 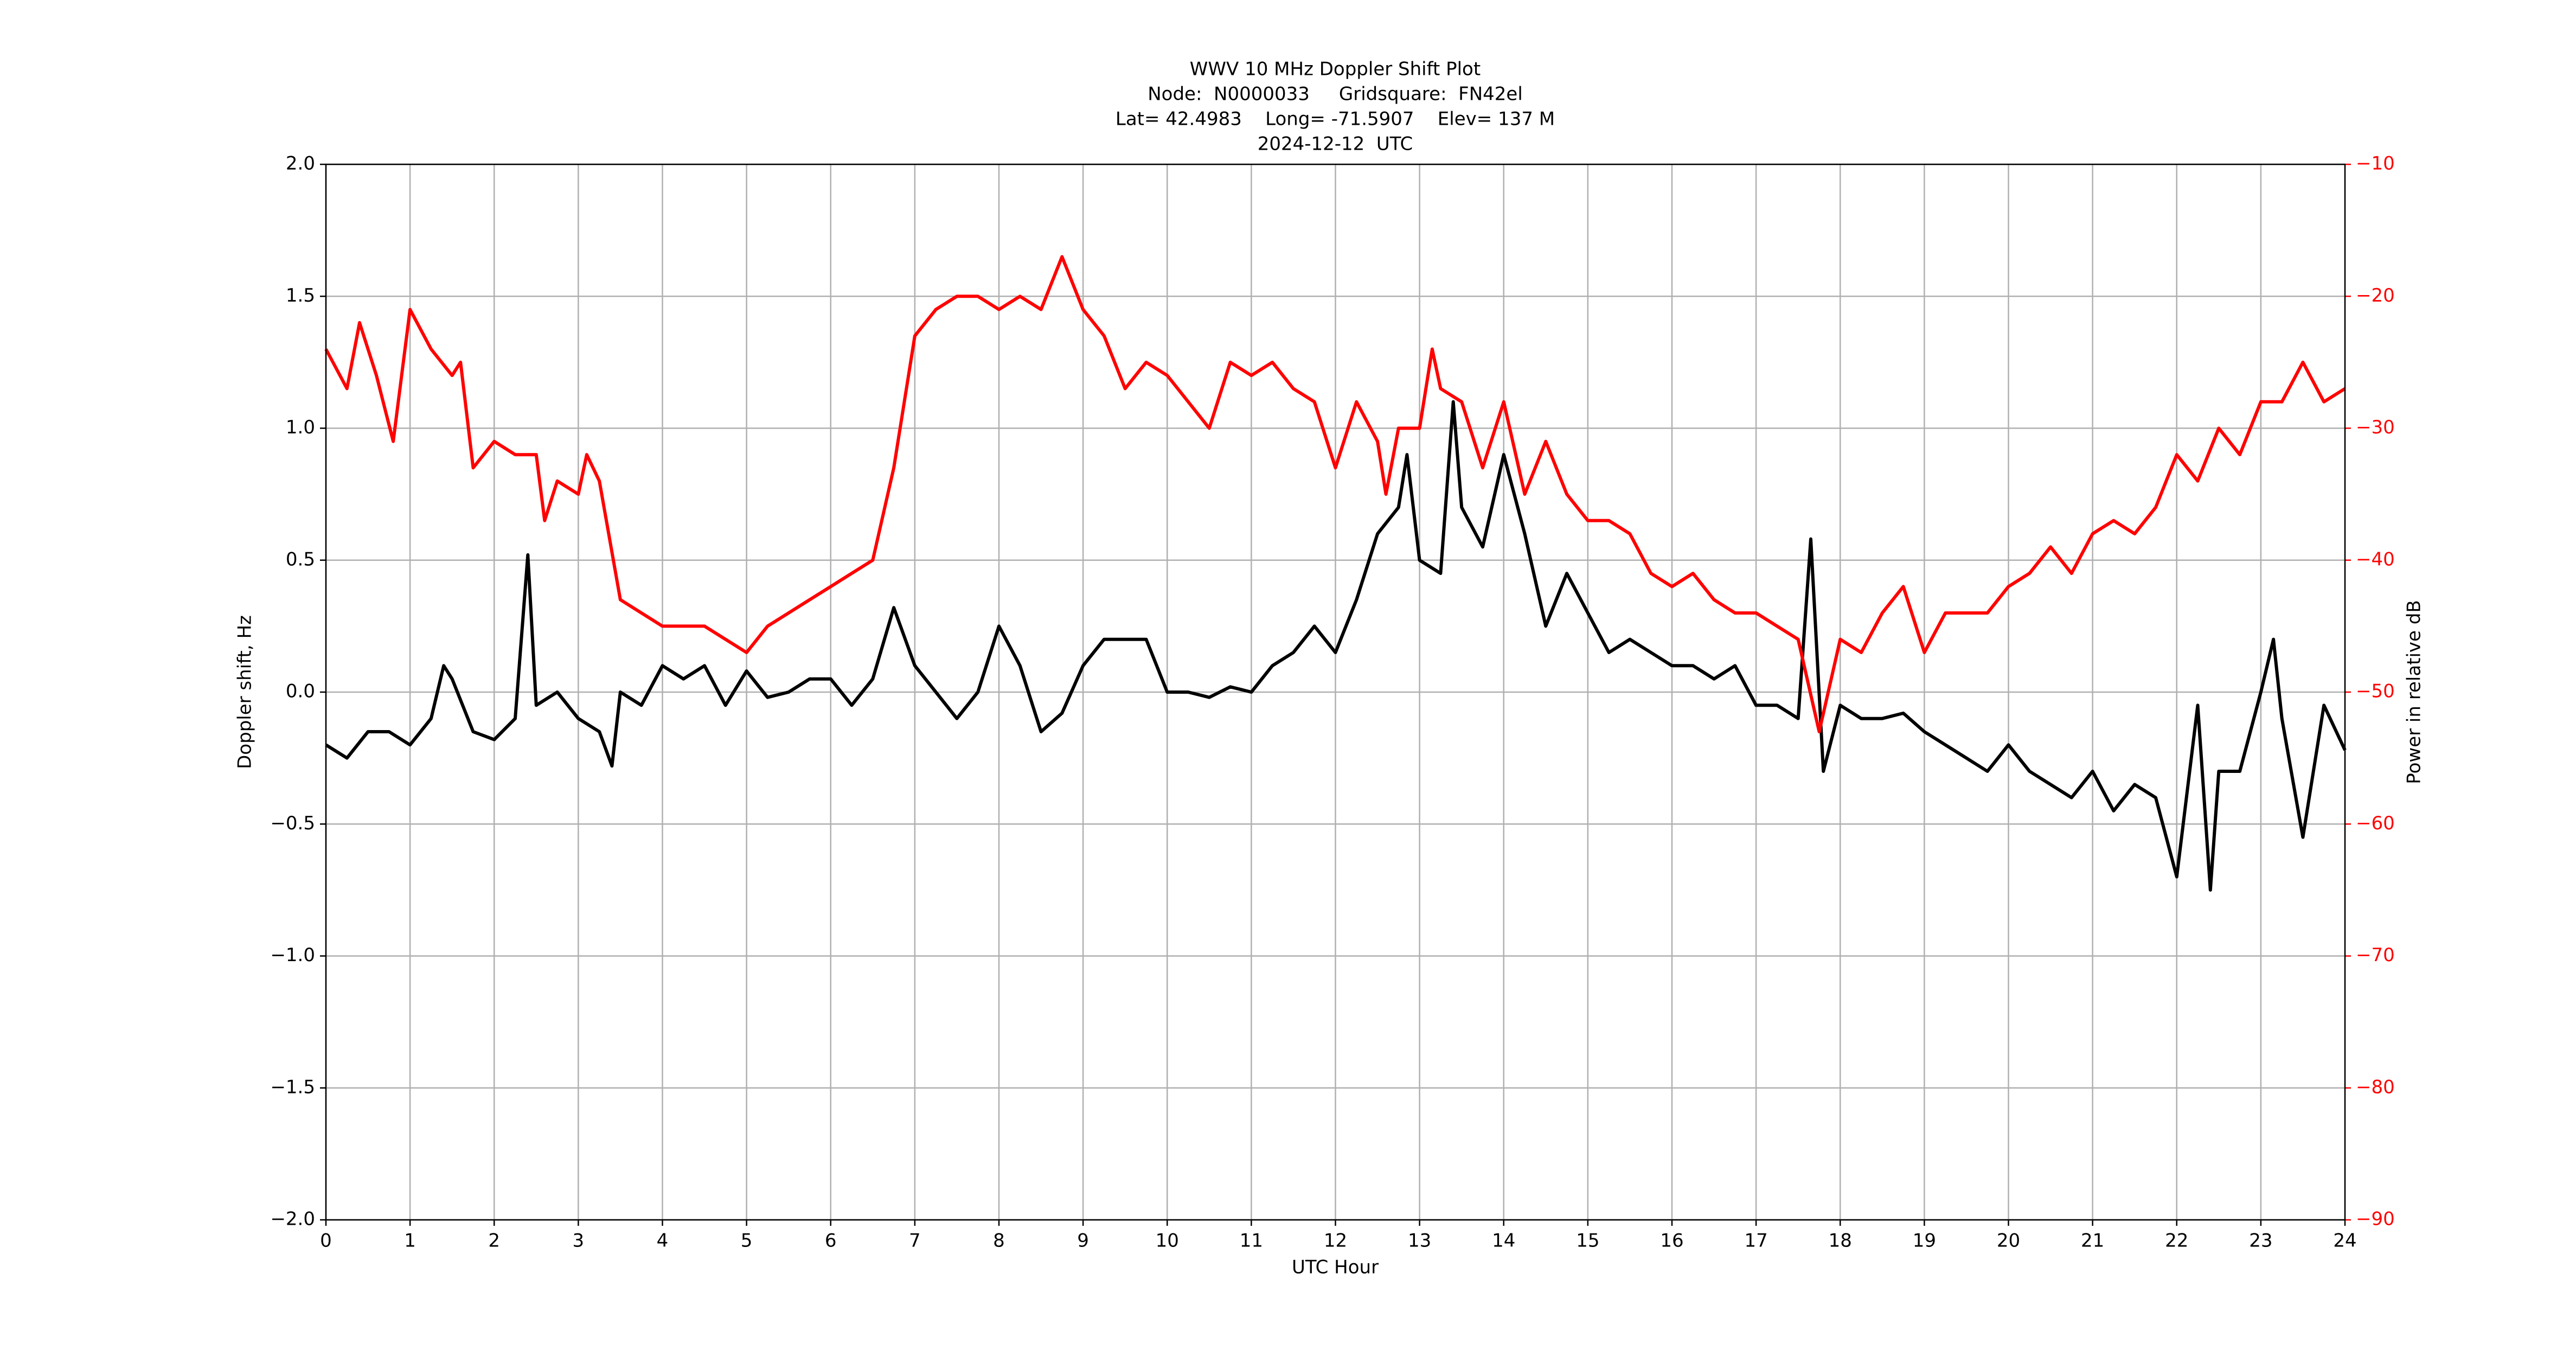 I want to click on chart-title: Node: N0000033 Gridsquare: FN42el, so click(x=1336, y=94).